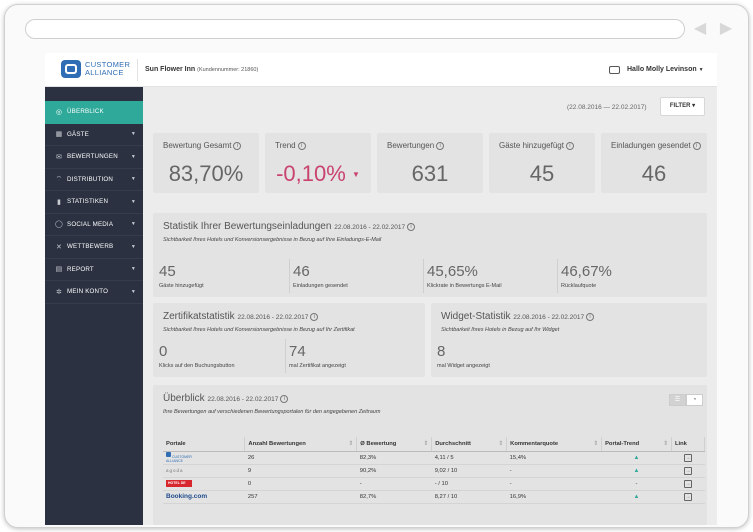 The width and height of the screenshot is (753, 532). I want to click on hotel-name-text: Sun Flower Inn, so click(170, 69).